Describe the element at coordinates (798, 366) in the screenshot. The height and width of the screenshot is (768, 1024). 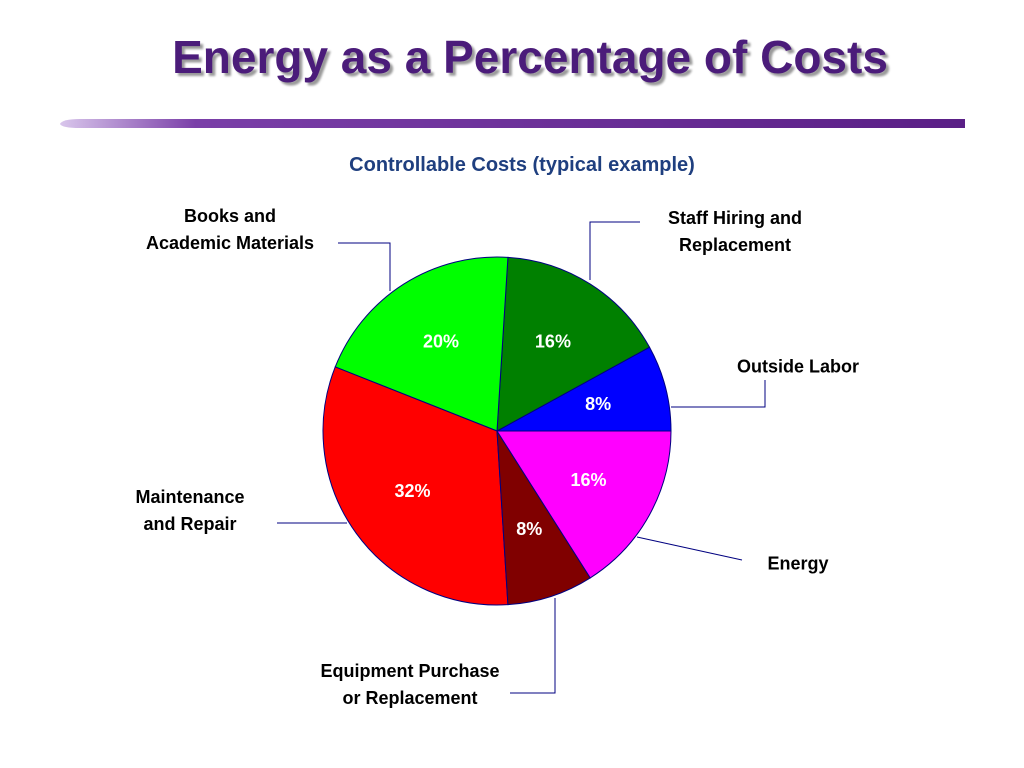
I see `category-label: Outside Labor` at that location.